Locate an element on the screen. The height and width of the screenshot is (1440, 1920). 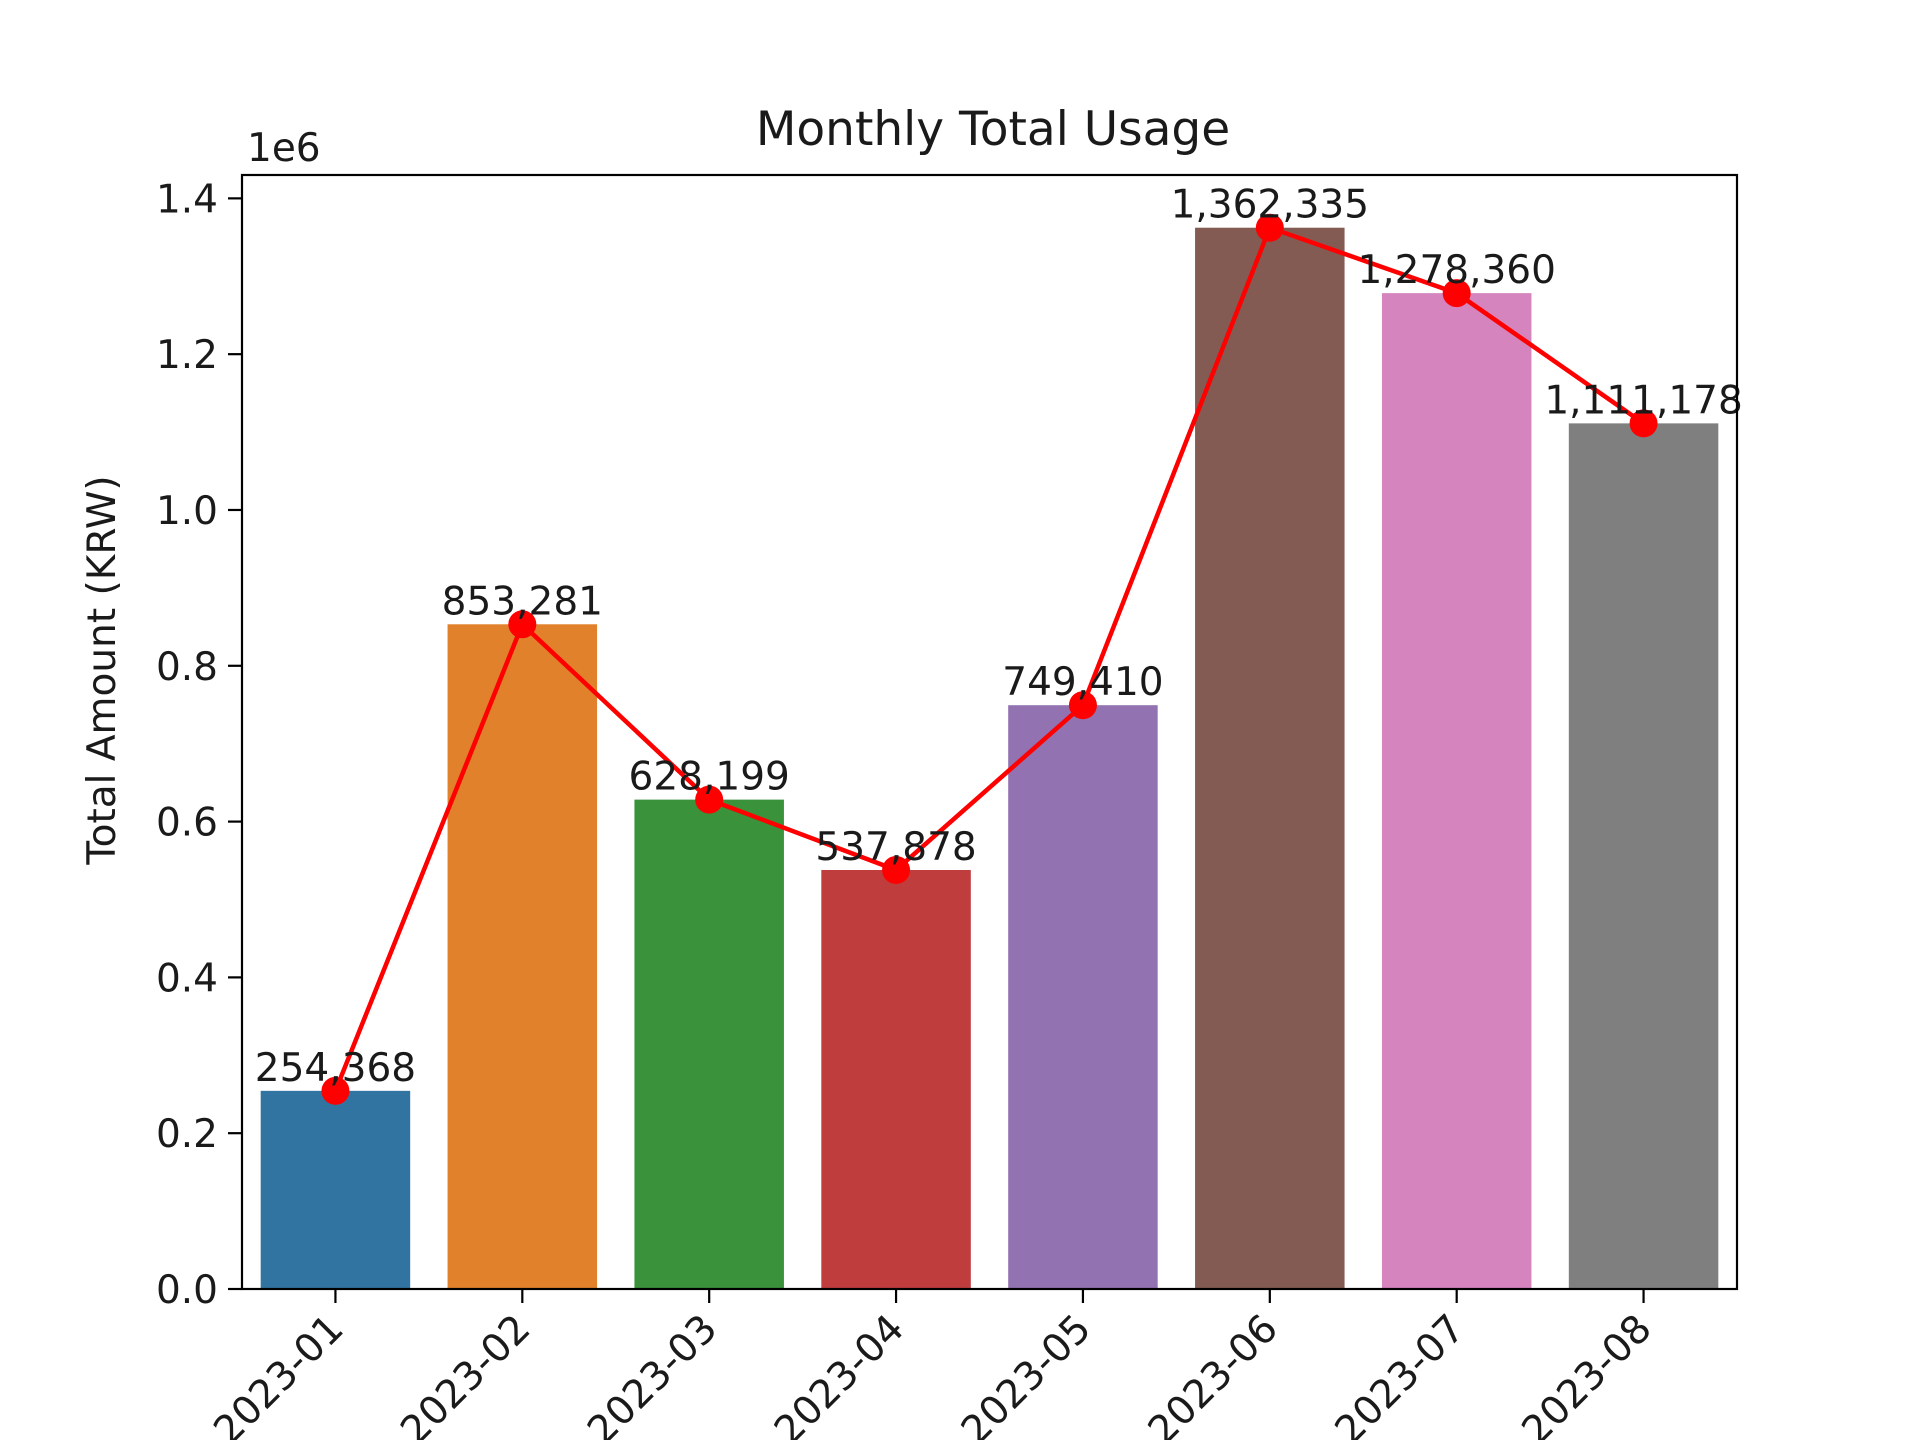
y-tick-label: 1.2 is located at coordinates (187, 355).